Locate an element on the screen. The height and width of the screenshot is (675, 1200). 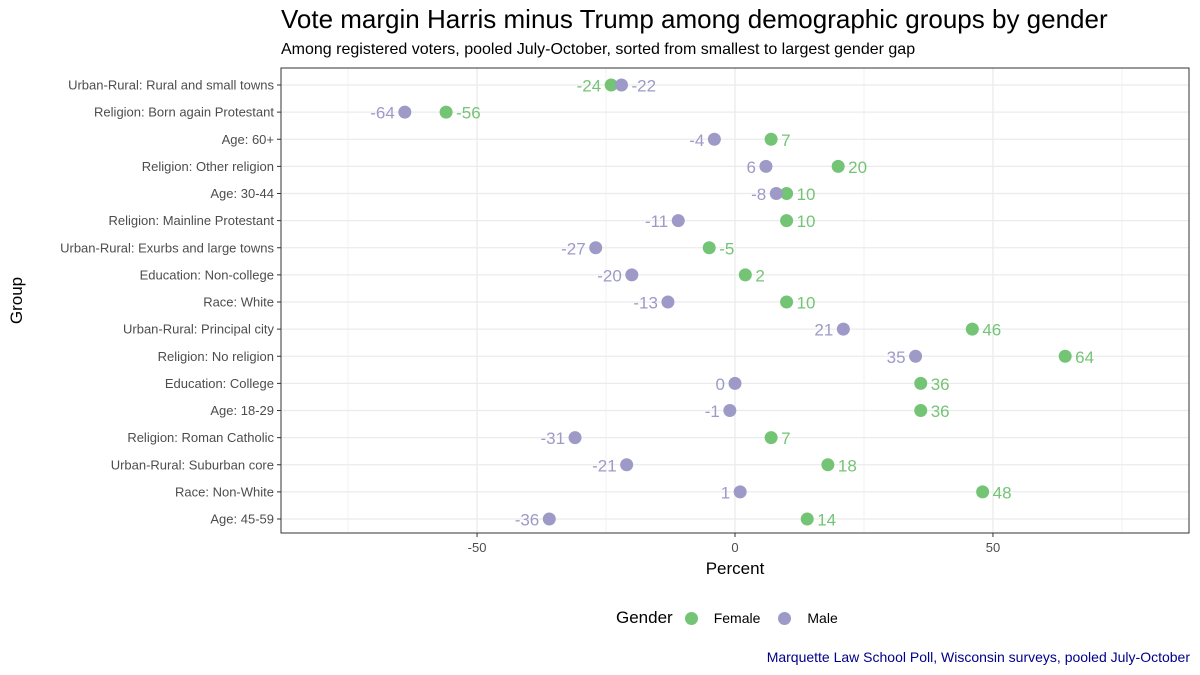
male-value-label: 21 is located at coordinates (823, 330).